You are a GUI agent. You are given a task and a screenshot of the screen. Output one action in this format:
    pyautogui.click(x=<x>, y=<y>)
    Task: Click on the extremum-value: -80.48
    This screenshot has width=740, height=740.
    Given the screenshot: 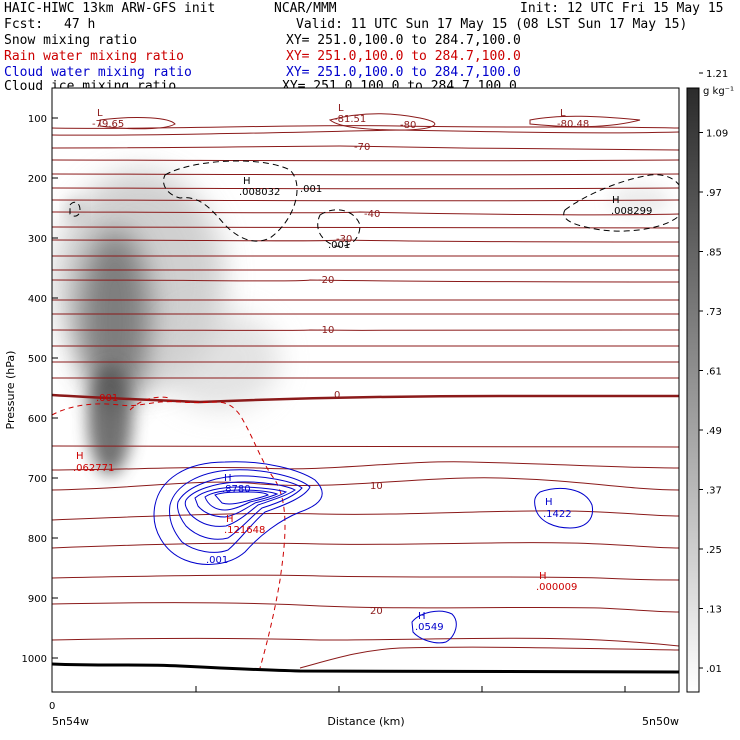 What is the action you would take?
    pyautogui.click(x=573, y=124)
    